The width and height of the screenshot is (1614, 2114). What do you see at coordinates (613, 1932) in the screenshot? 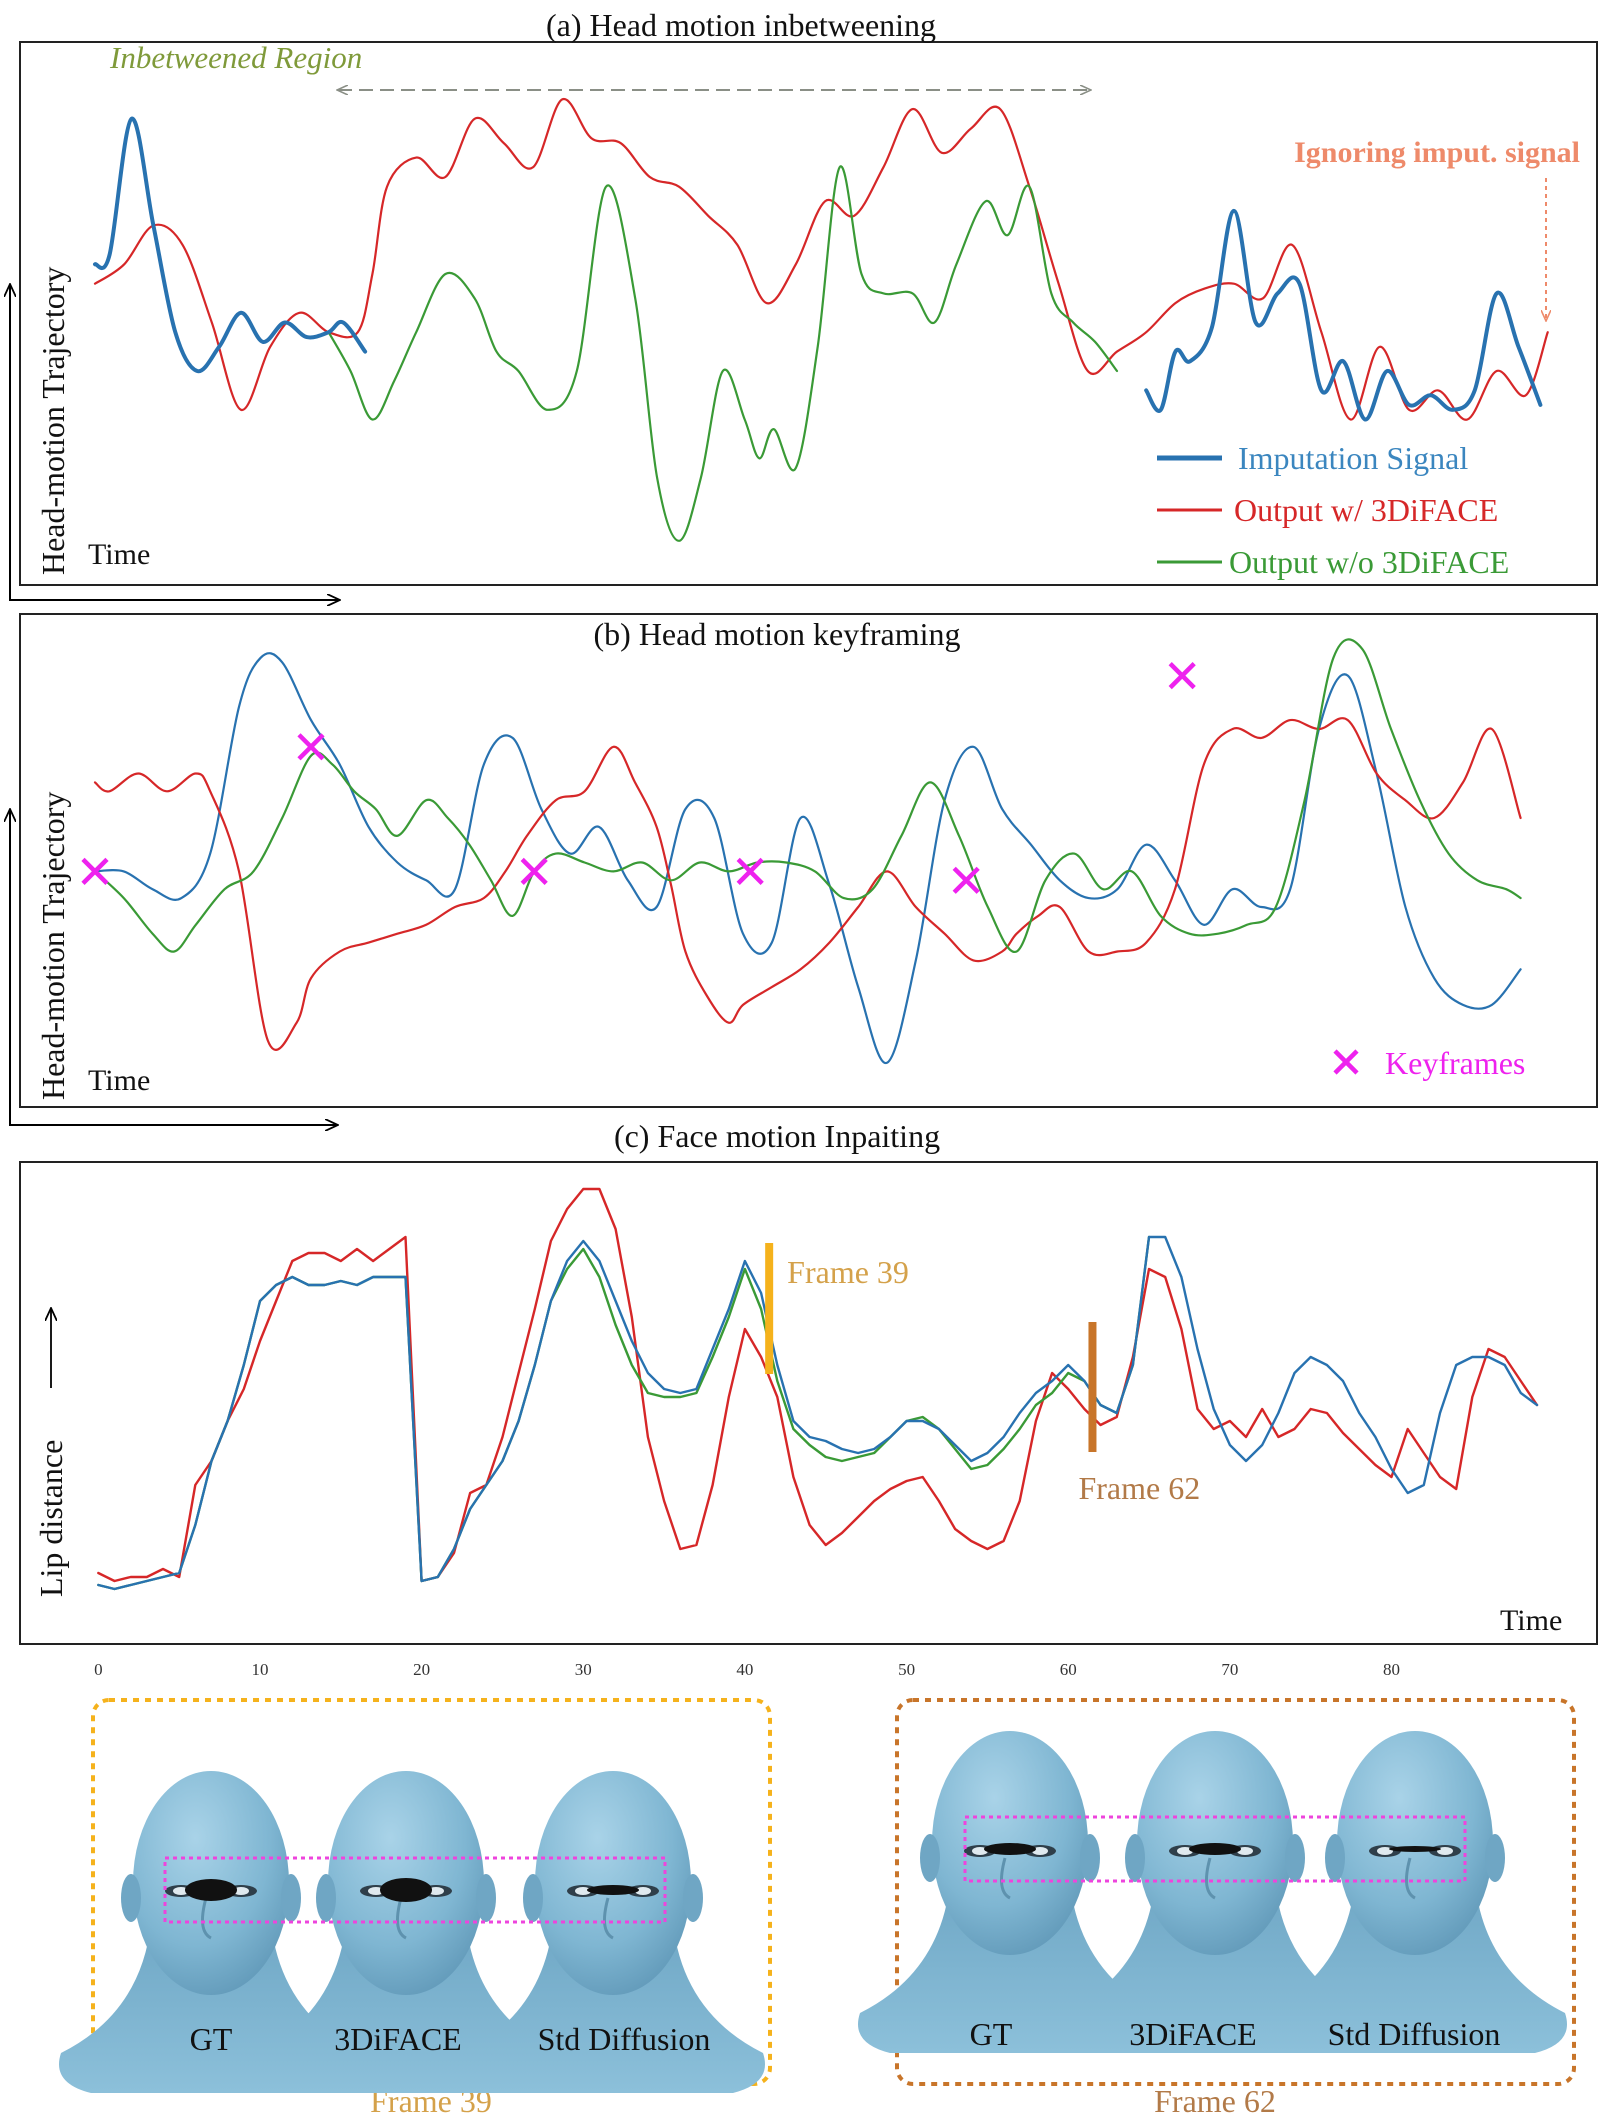
I see `head-39-std` at bounding box center [613, 1932].